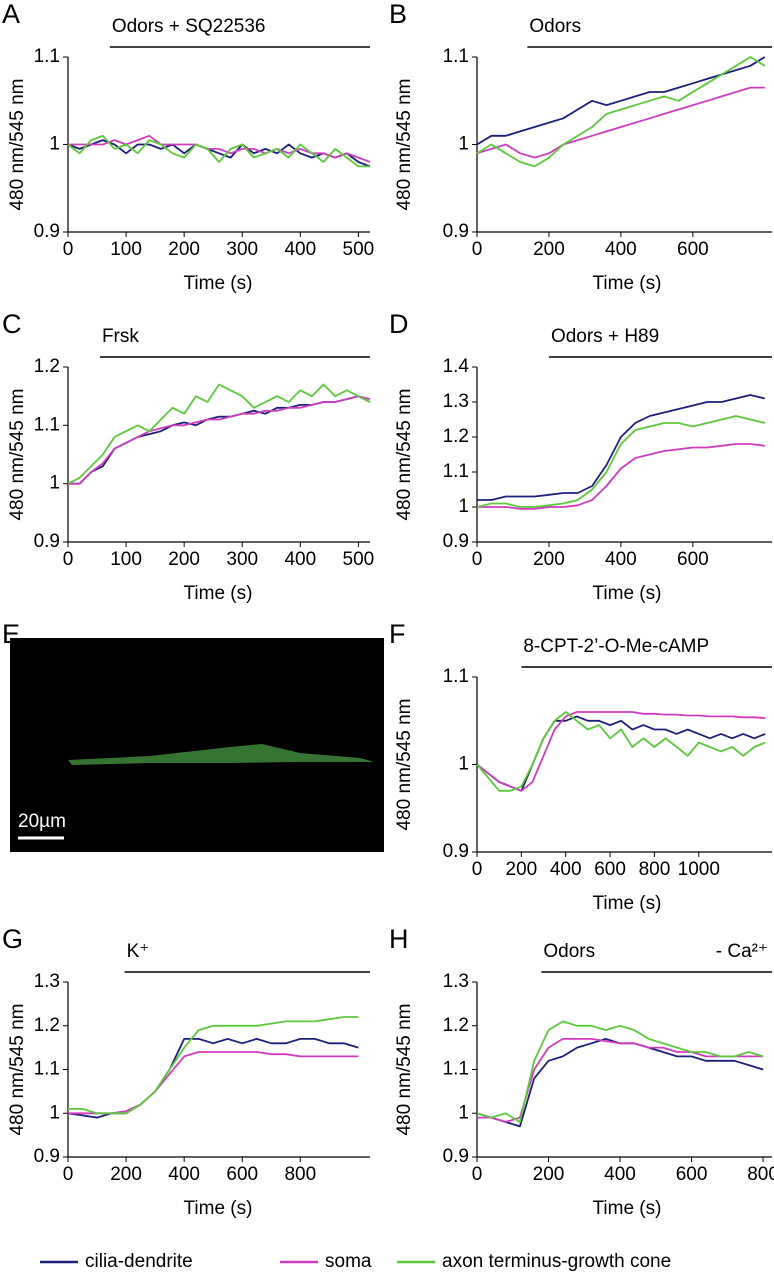 The height and width of the screenshot is (1280, 774). Describe the element at coordinates (11, 14) in the screenshot. I see `panel-label: A` at that location.